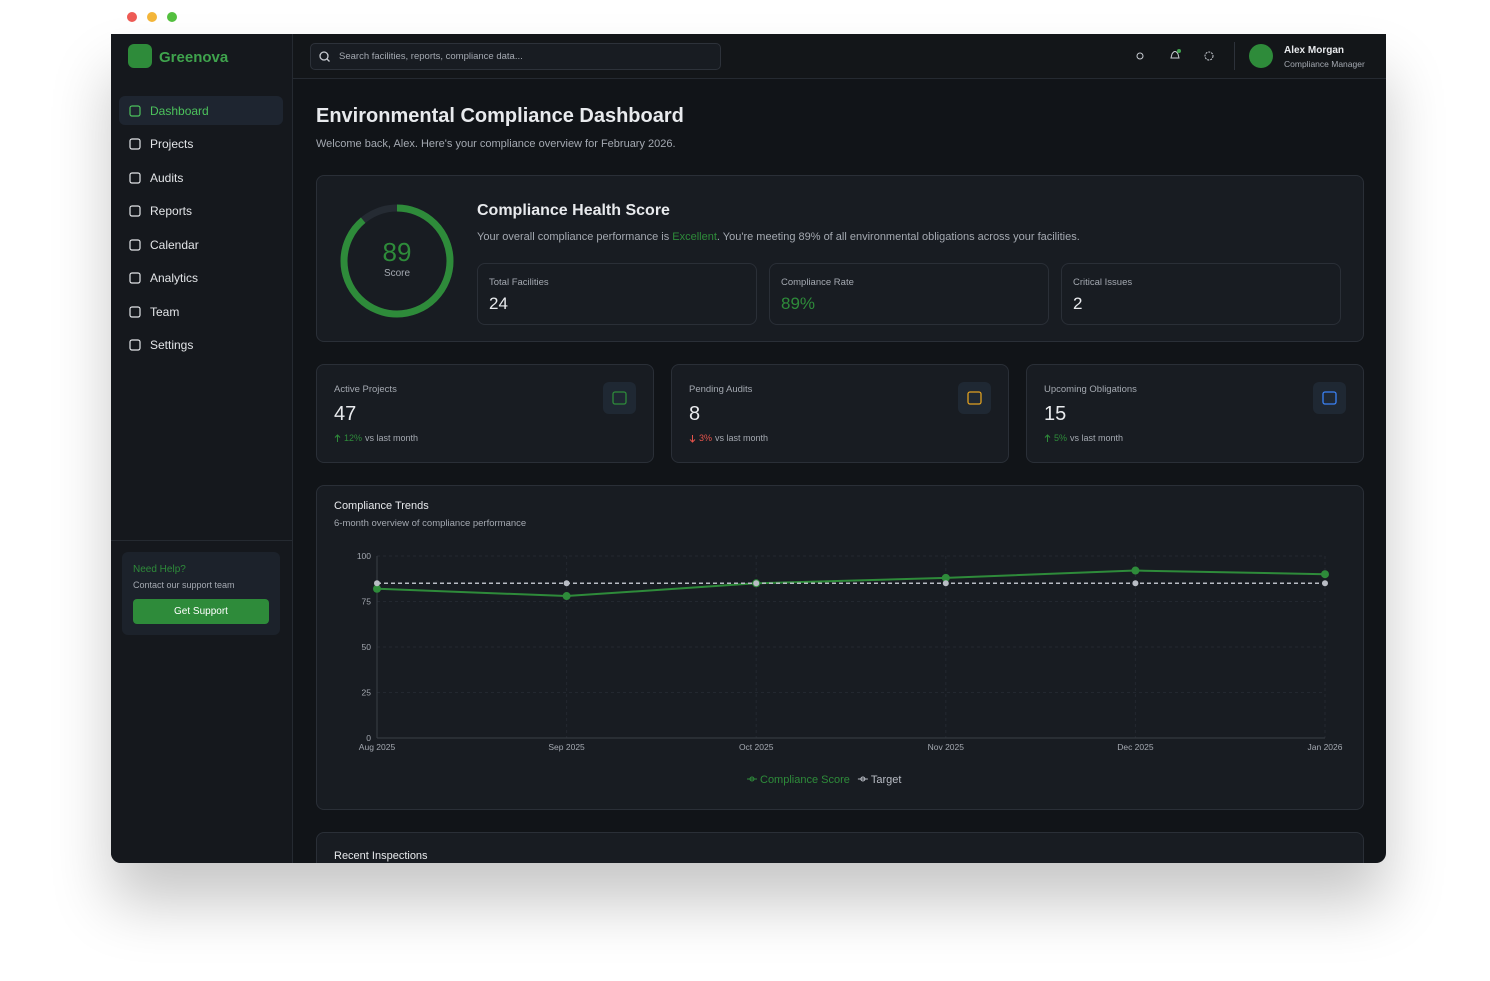 This screenshot has height=981, width=1490. Describe the element at coordinates (695, 414) in the screenshot. I see `stat-value: 8` at that location.